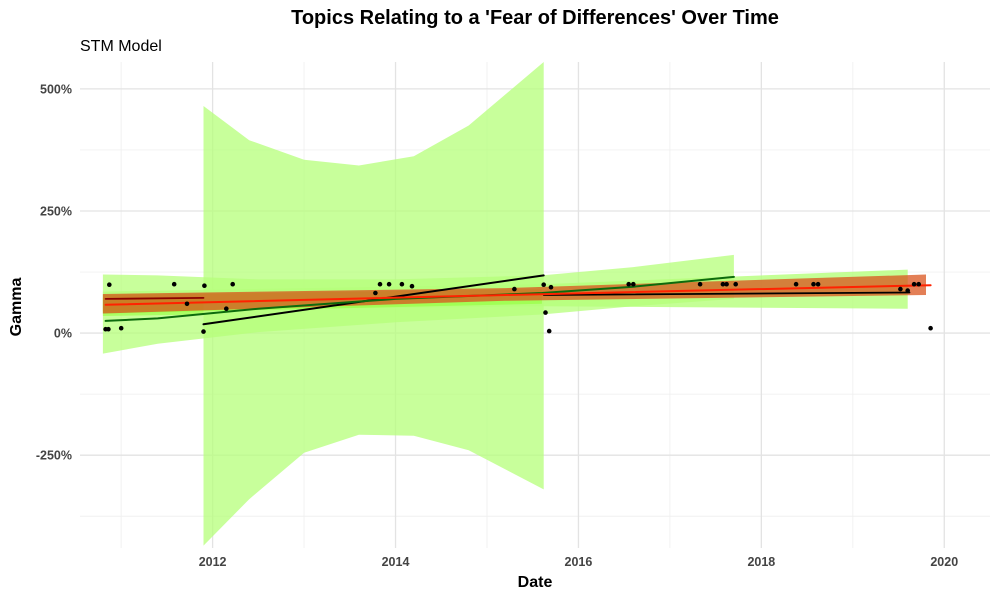 This screenshot has height=600, width=1000. Describe the element at coordinates (213, 562) in the screenshot. I see `x-tick-label: 2012` at that location.